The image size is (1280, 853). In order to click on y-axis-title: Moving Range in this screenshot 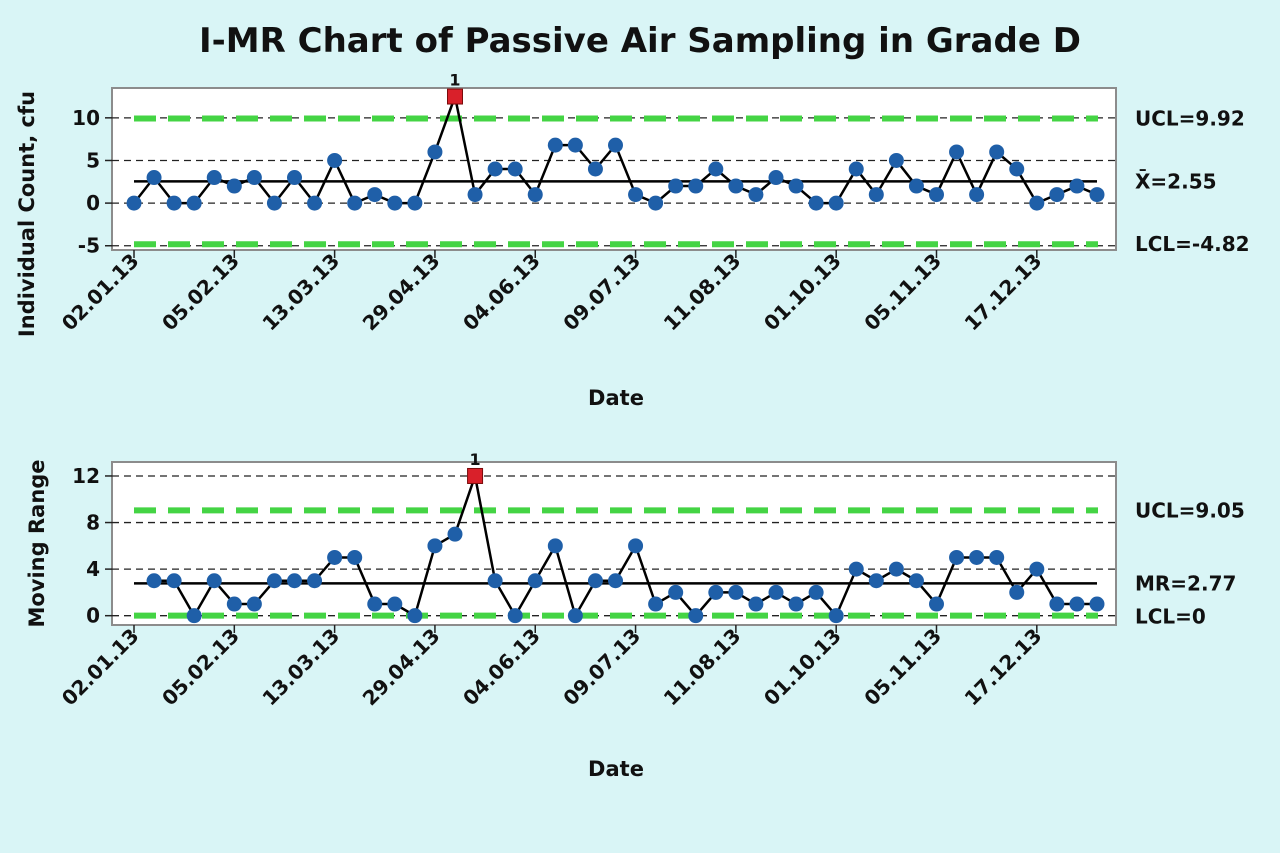, I will do `click(37, 543)`.